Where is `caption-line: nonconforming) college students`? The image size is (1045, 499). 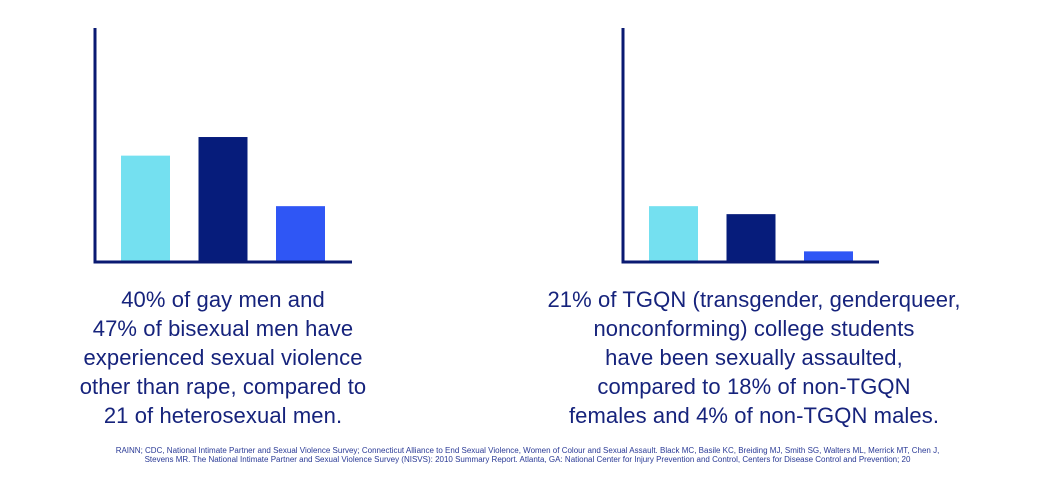
caption-line: nonconforming) college students is located at coordinates (754, 328).